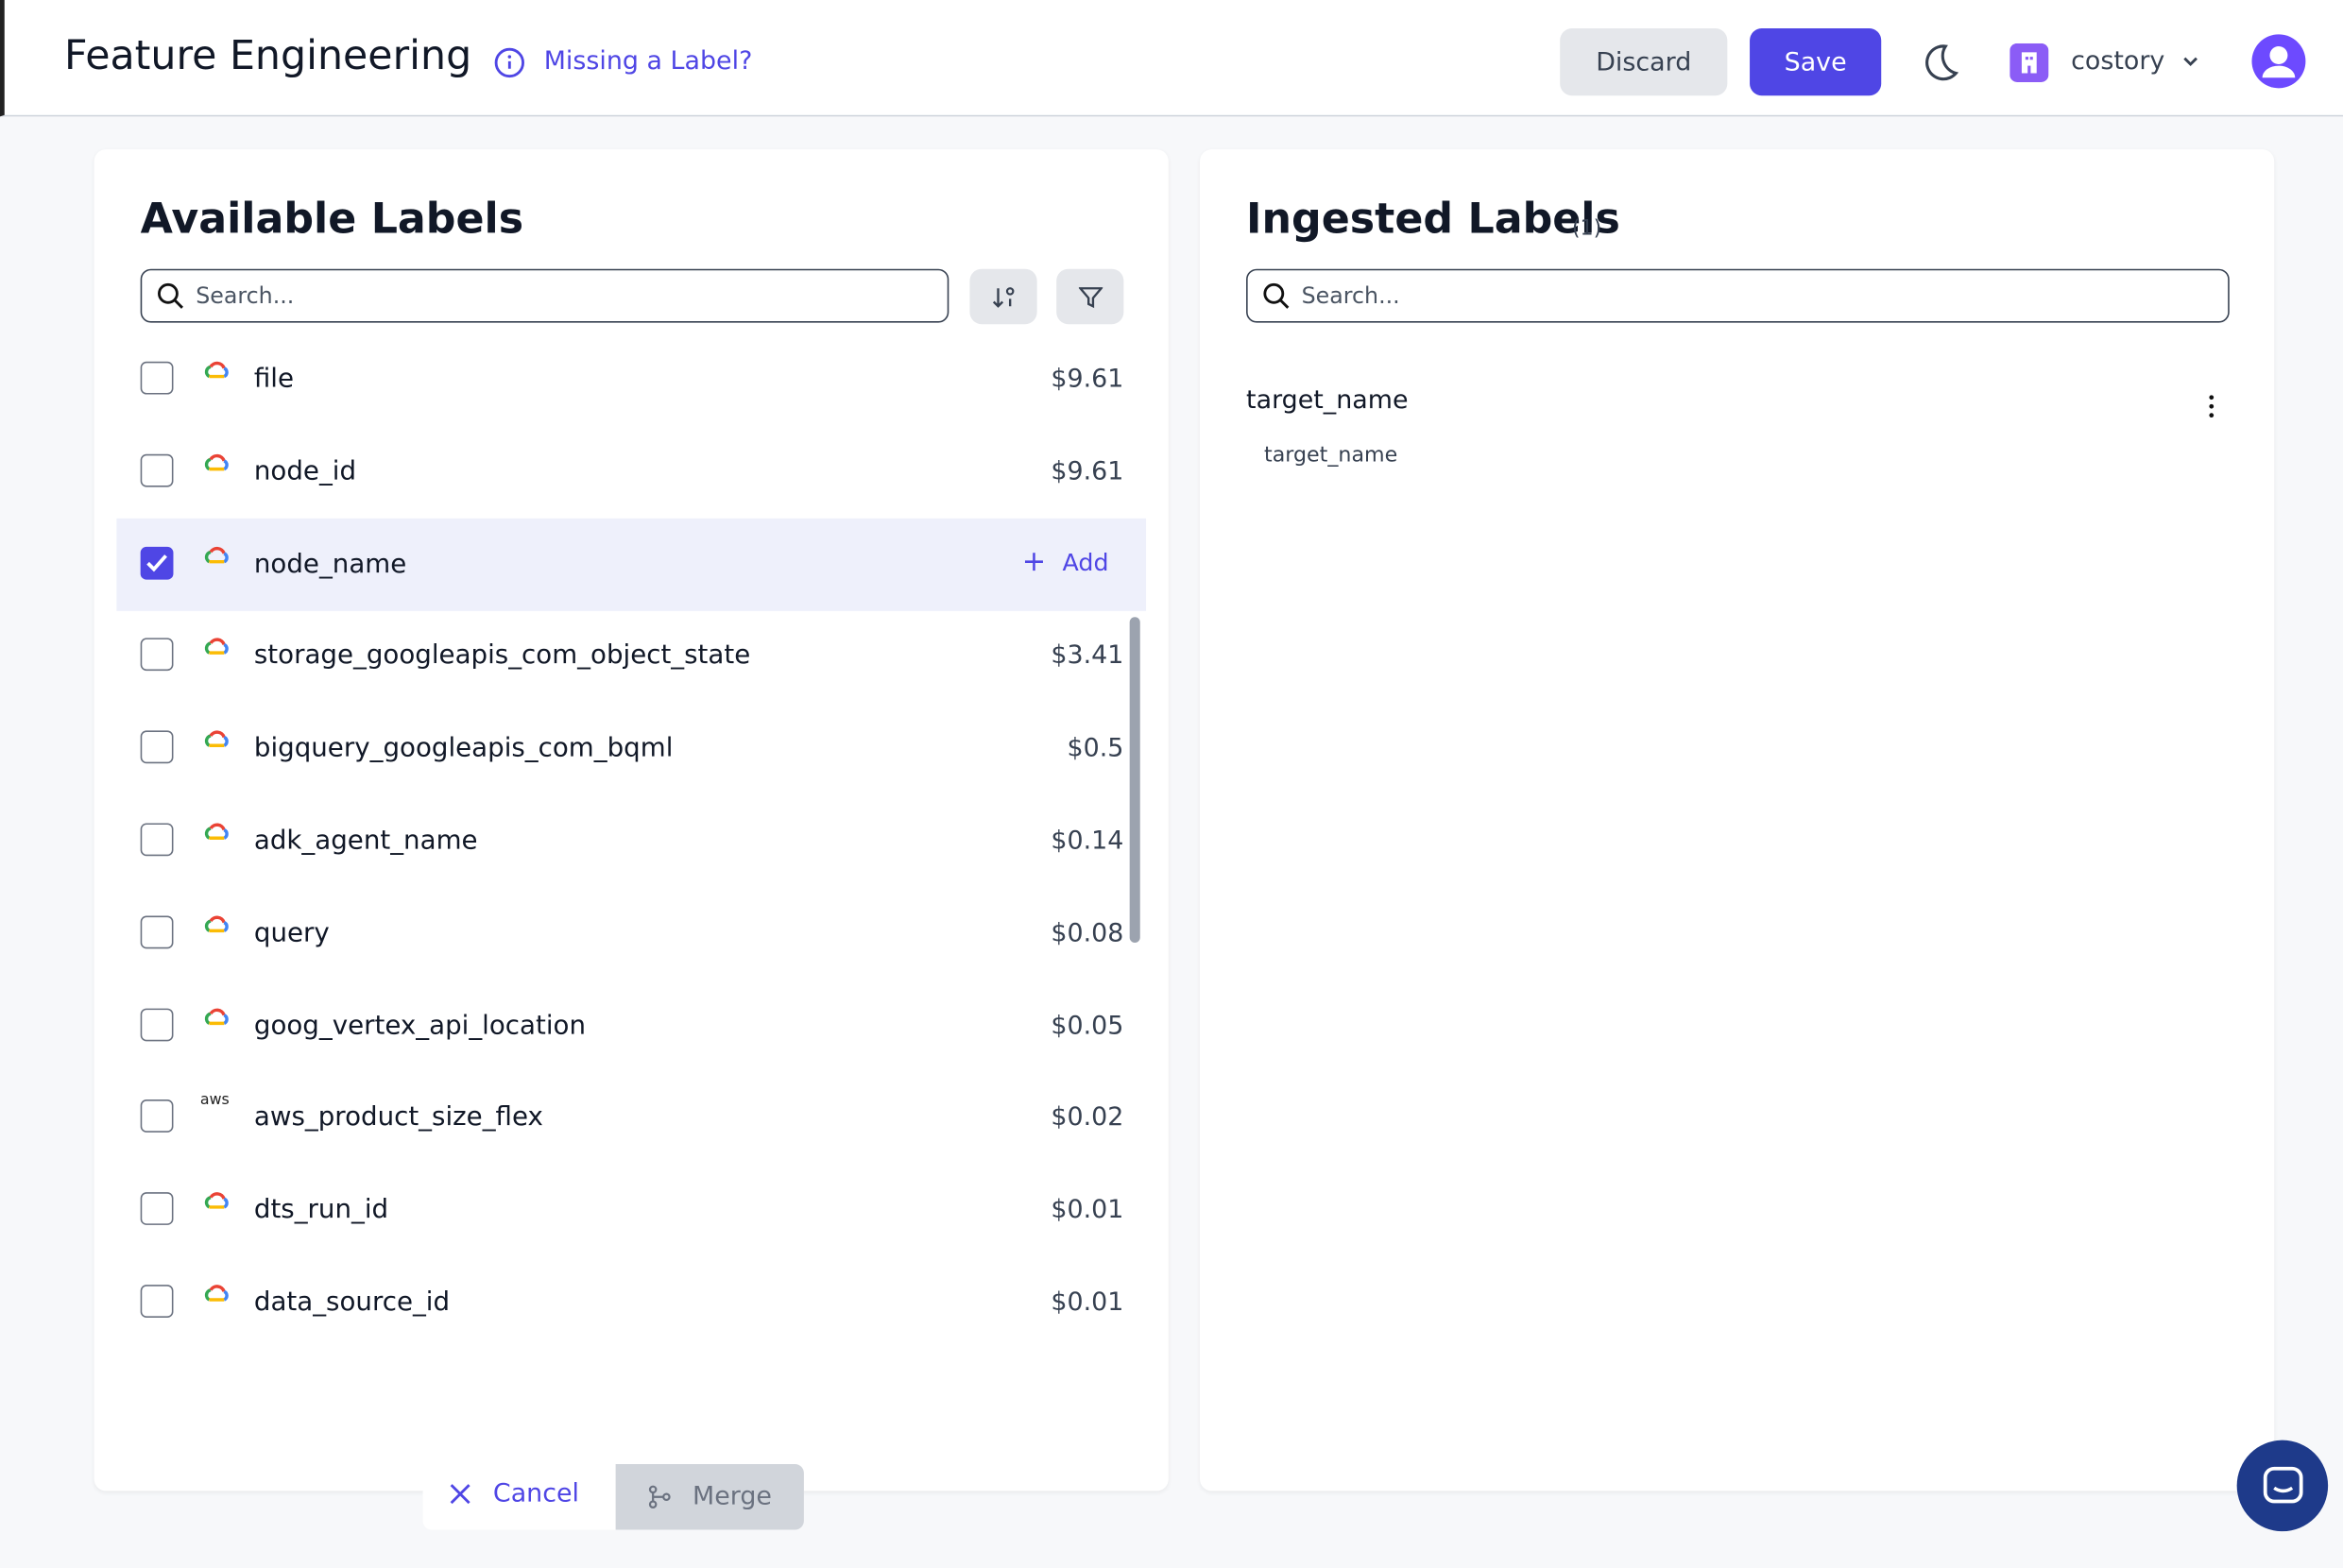 The width and height of the screenshot is (2343, 1568). Describe the element at coordinates (1087, 656) in the screenshot. I see `label-cost: $3.41` at that location.